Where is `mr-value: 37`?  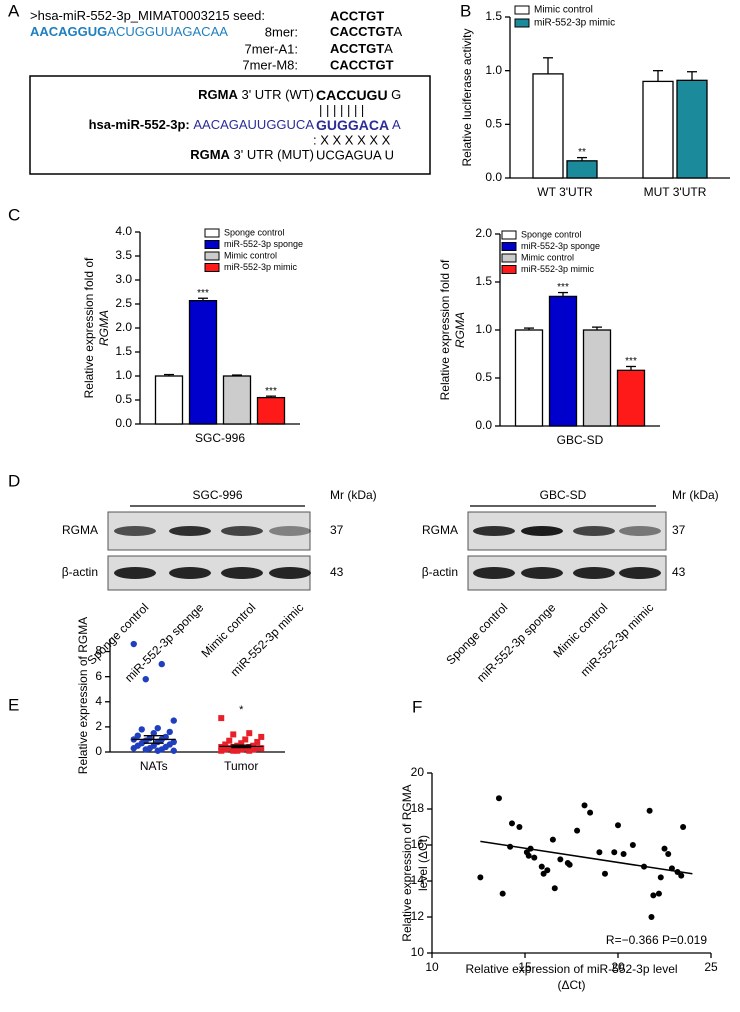
mr-value: 37 is located at coordinates (679, 530).